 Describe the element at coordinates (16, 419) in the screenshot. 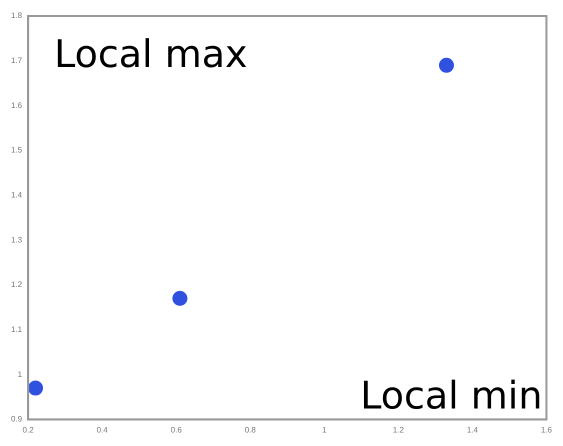

I see `y-tick-label: 0.9` at that location.